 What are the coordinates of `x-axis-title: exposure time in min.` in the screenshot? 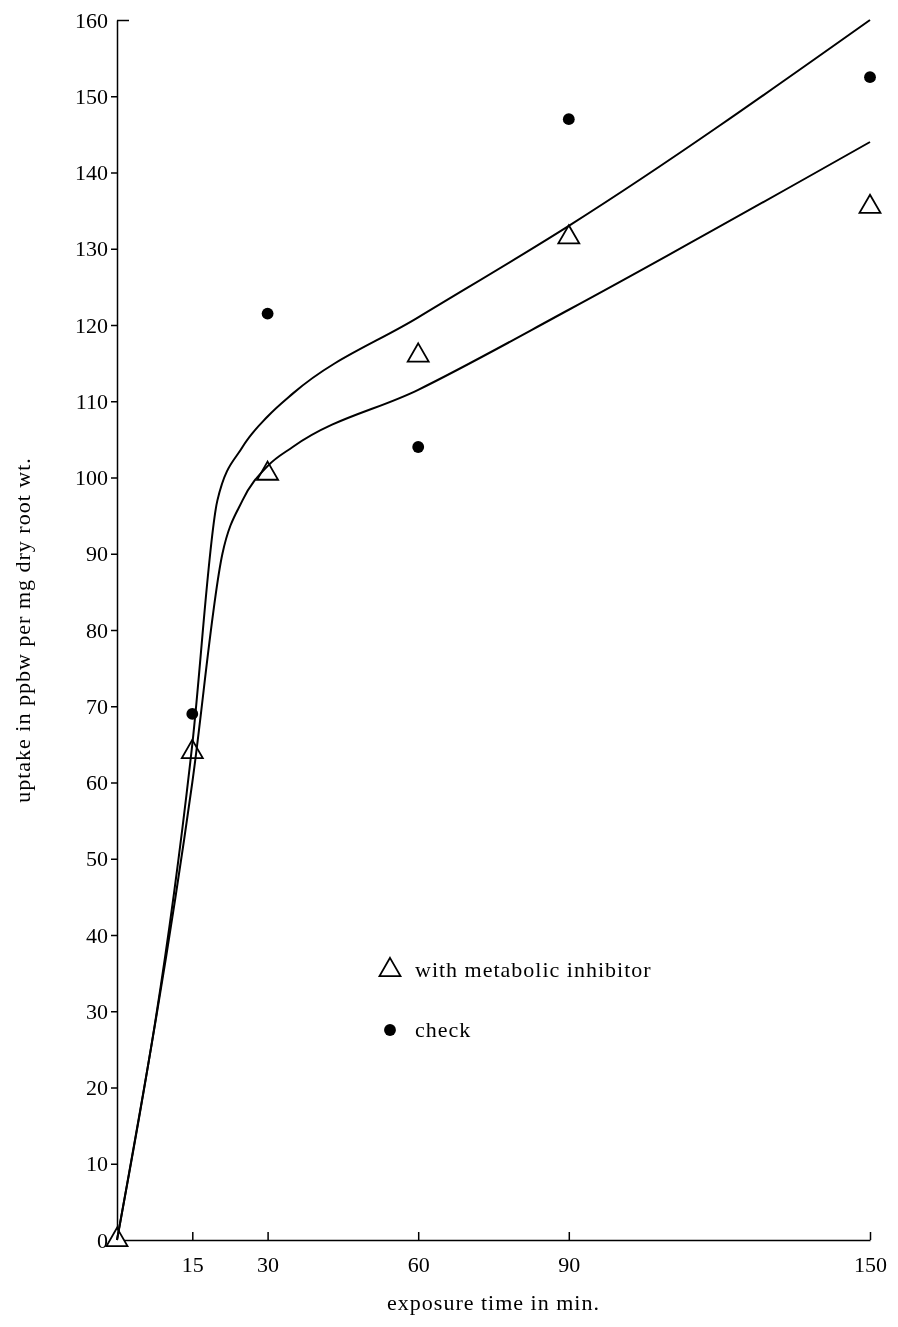 It's located at (493, 1302).